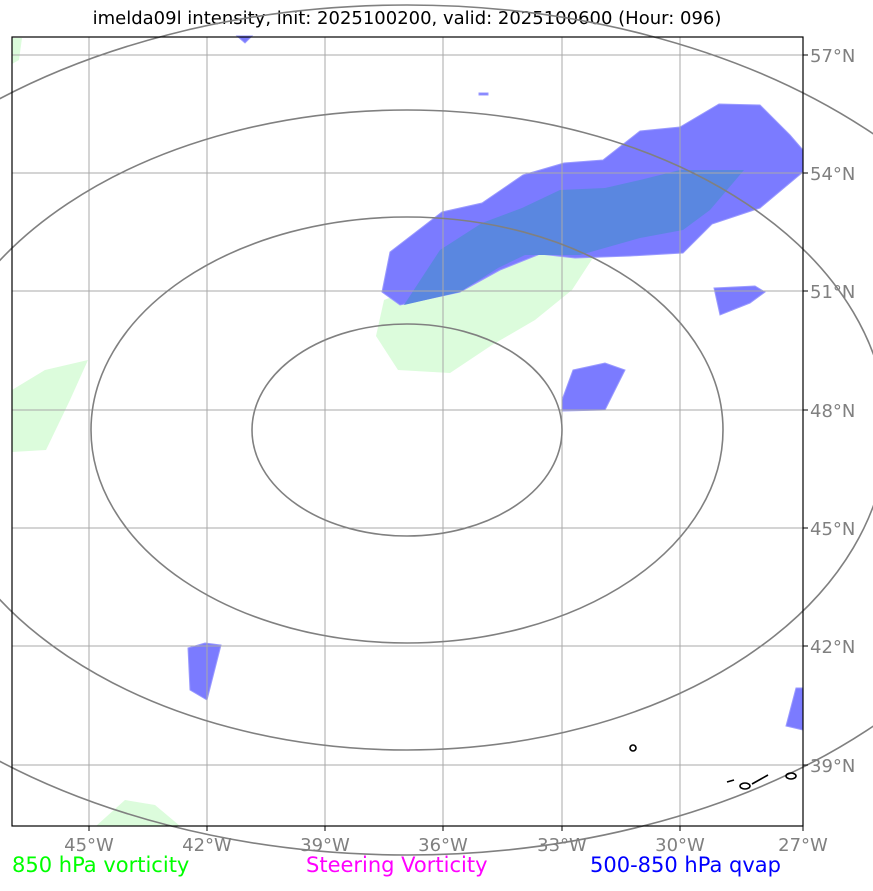  What do you see at coordinates (739, 300) in the screenshot?
I see `qvap-region-east-small` at bounding box center [739, 300].